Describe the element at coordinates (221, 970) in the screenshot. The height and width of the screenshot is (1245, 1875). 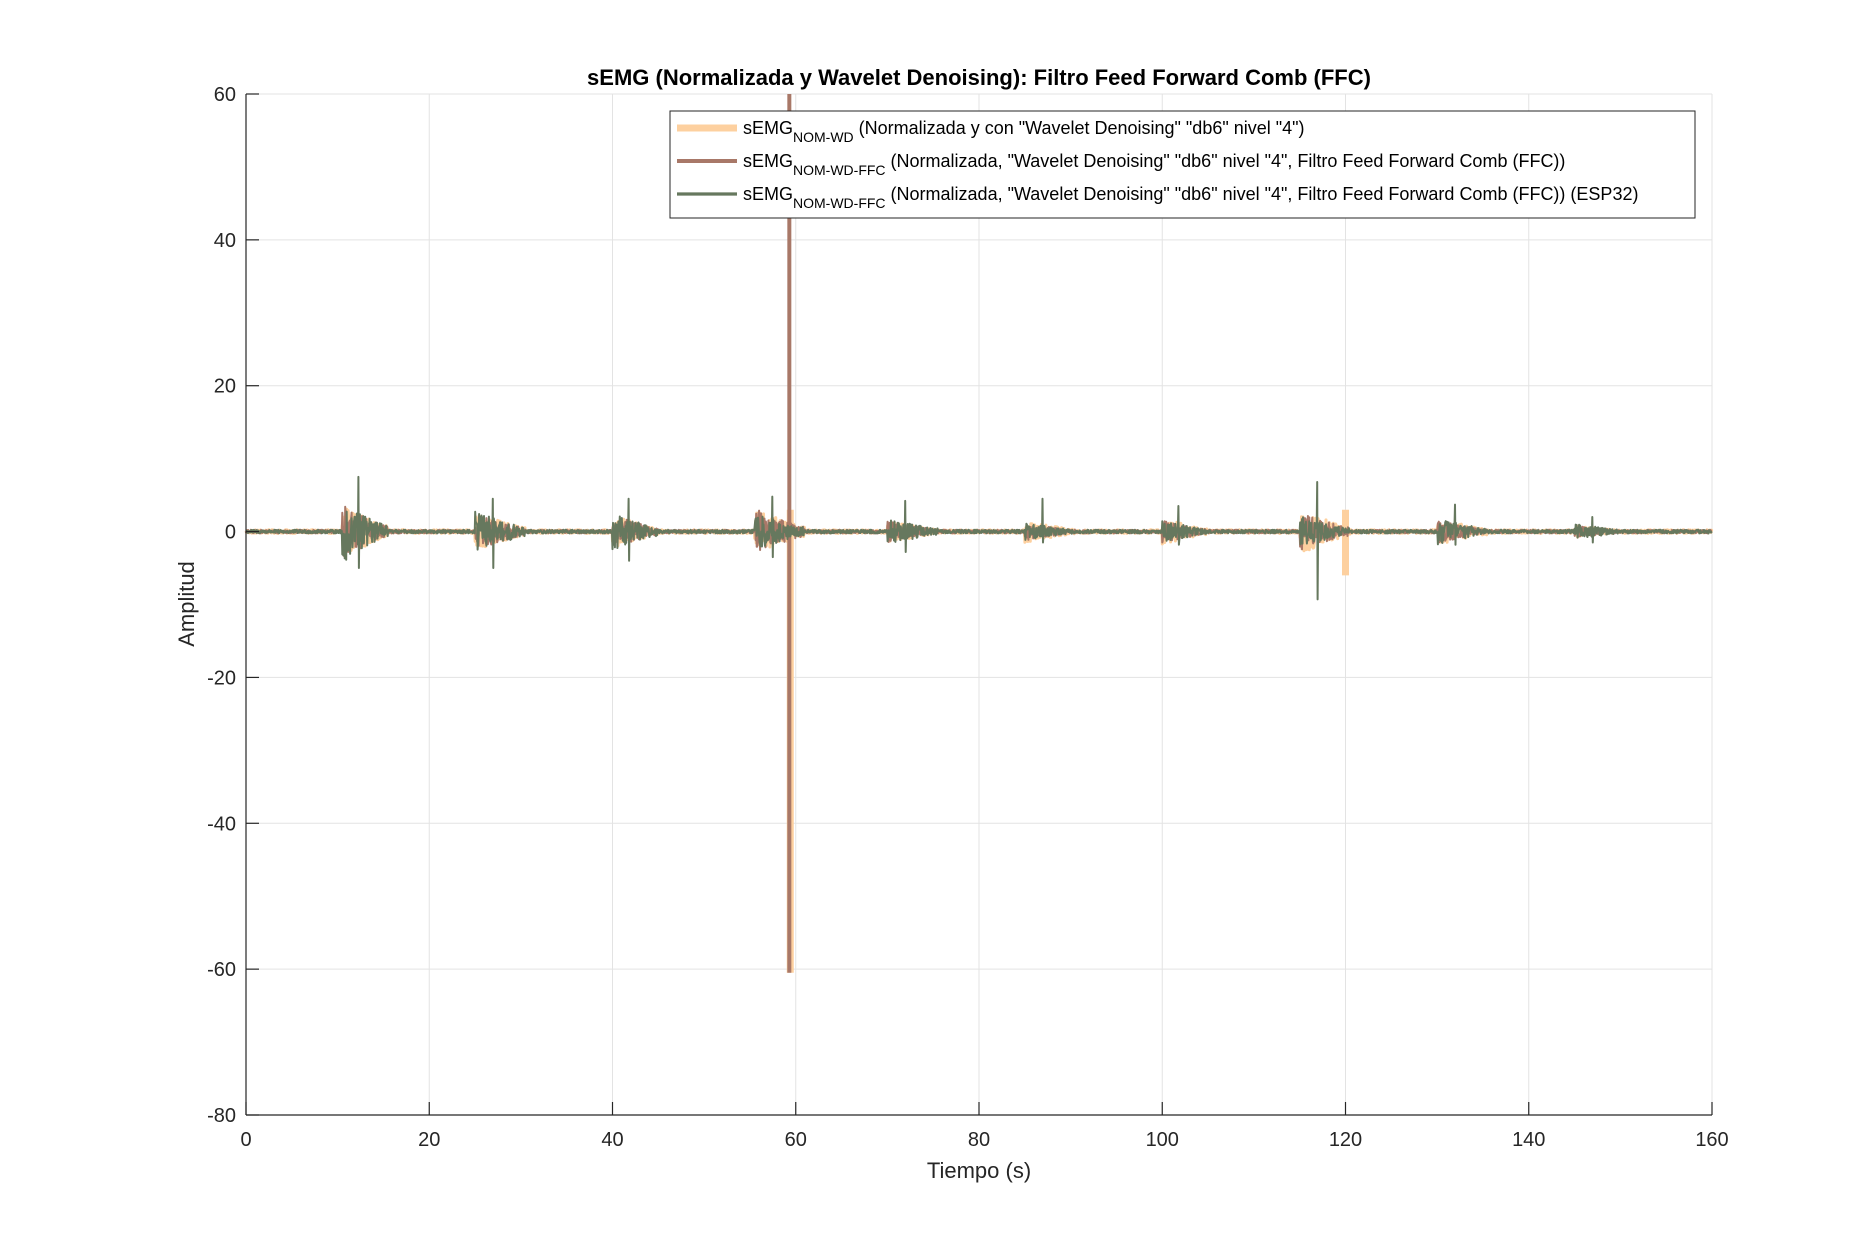
I see `y-tick-label: -60` at that location.